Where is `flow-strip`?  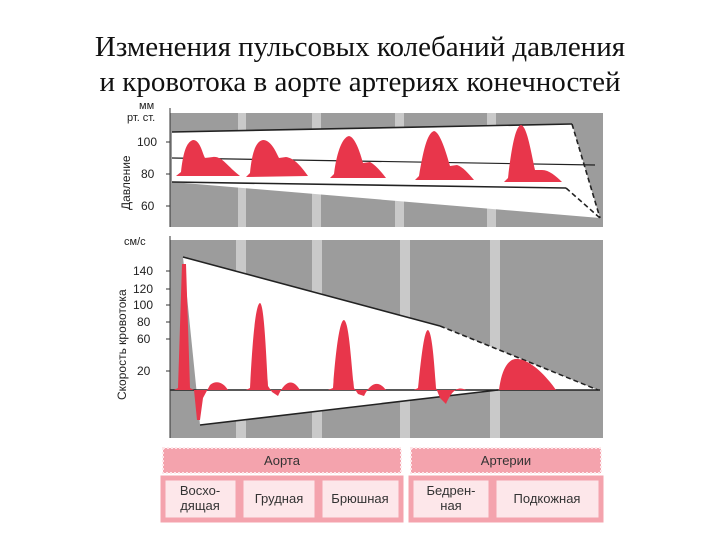
flow-strip is located at coordinates (495, 339).